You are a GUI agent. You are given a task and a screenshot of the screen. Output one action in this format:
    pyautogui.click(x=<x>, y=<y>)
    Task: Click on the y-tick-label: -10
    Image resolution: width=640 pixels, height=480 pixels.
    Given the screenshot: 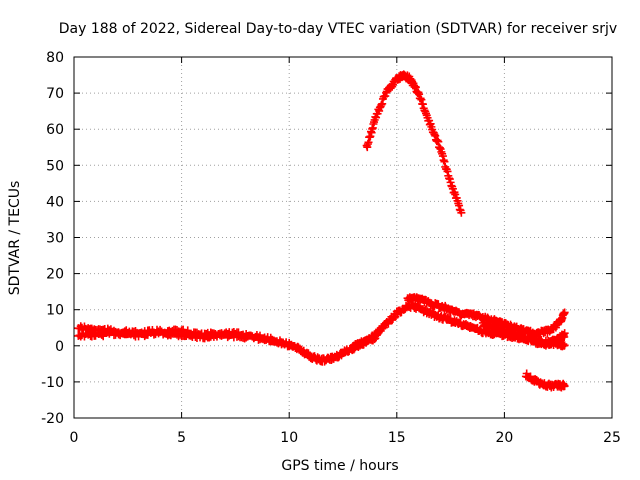 What is the action you would take?
    pyautogui.click(x=52, y=383)
    